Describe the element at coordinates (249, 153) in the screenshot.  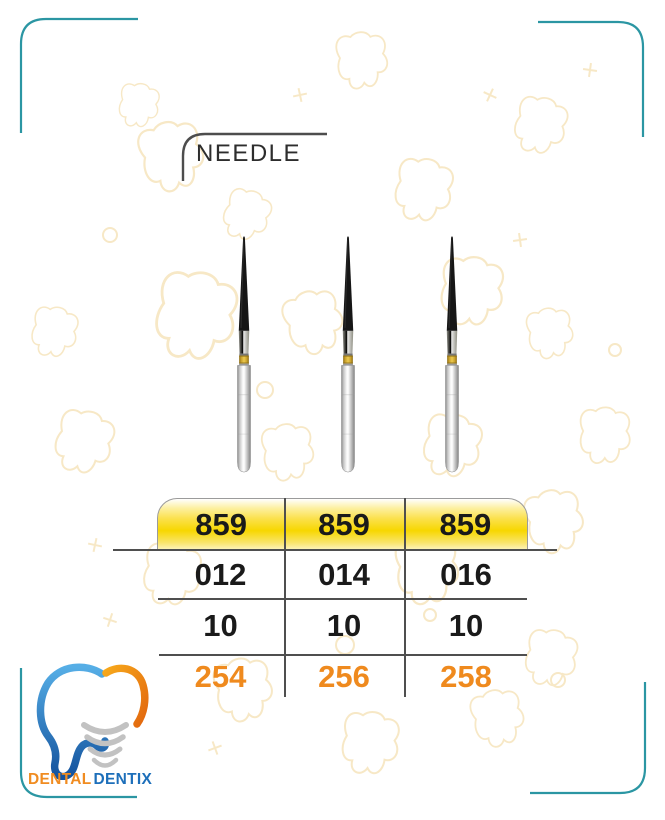
I see `shape-category-label: NEEDLE` at that location.